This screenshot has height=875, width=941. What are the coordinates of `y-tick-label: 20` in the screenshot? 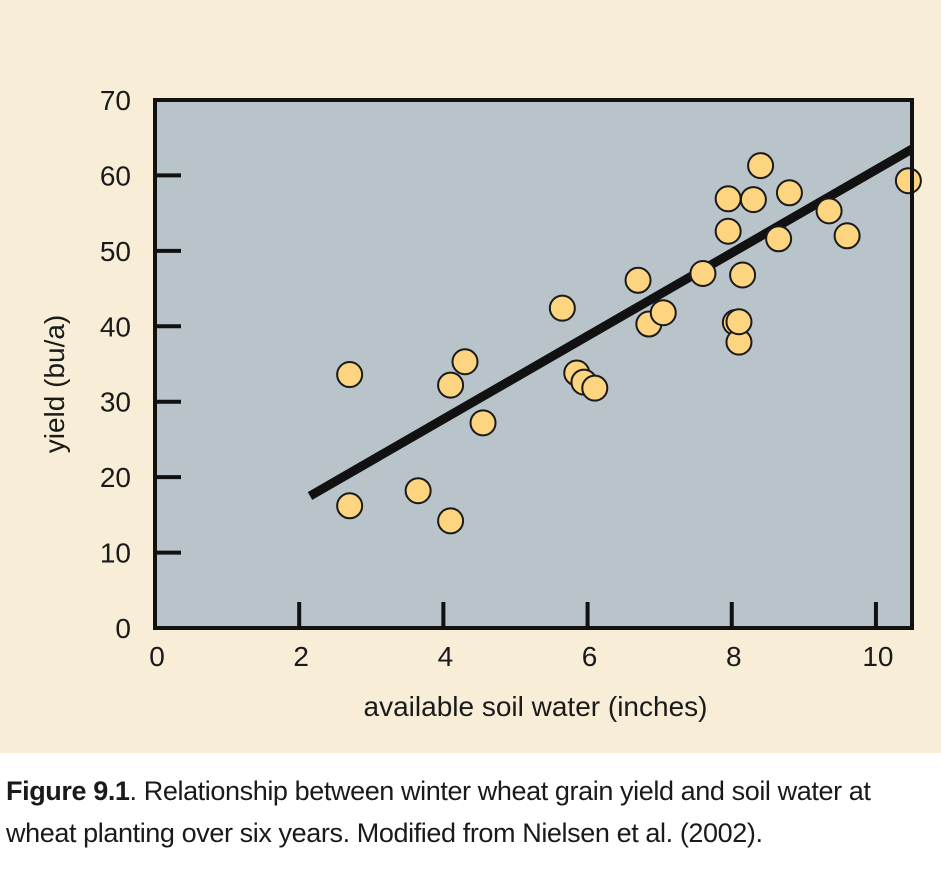 It's located at (115, 477).